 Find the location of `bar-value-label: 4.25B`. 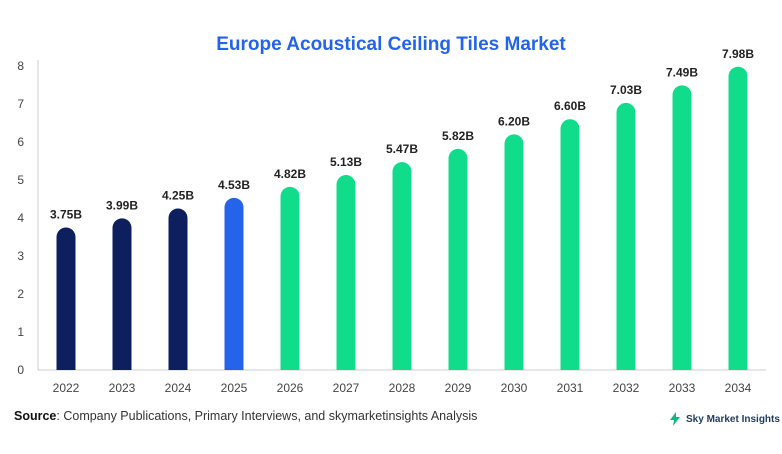

bar-value-label: 4.25B is located at coordinates (178, 196).